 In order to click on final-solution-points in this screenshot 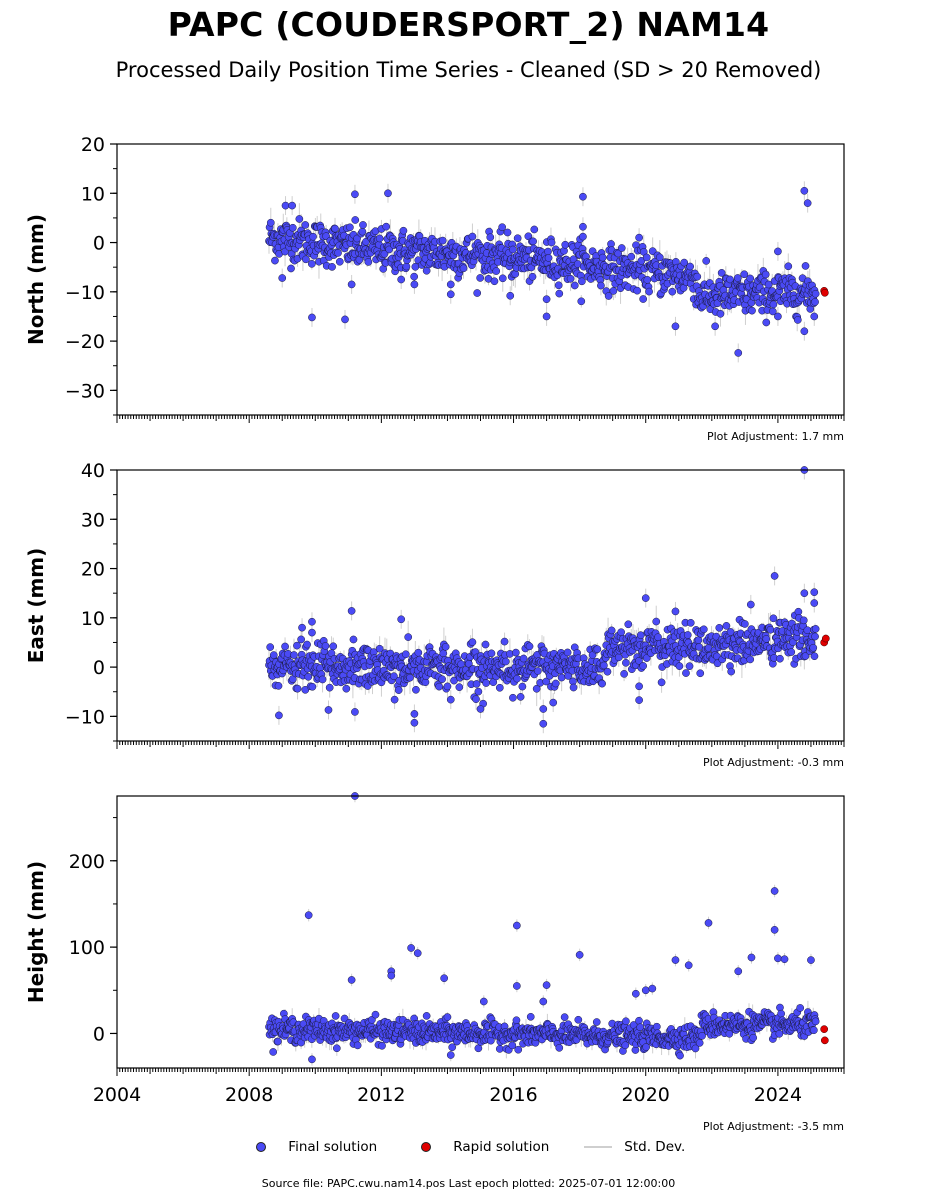, I will do `click(542, 597)`.